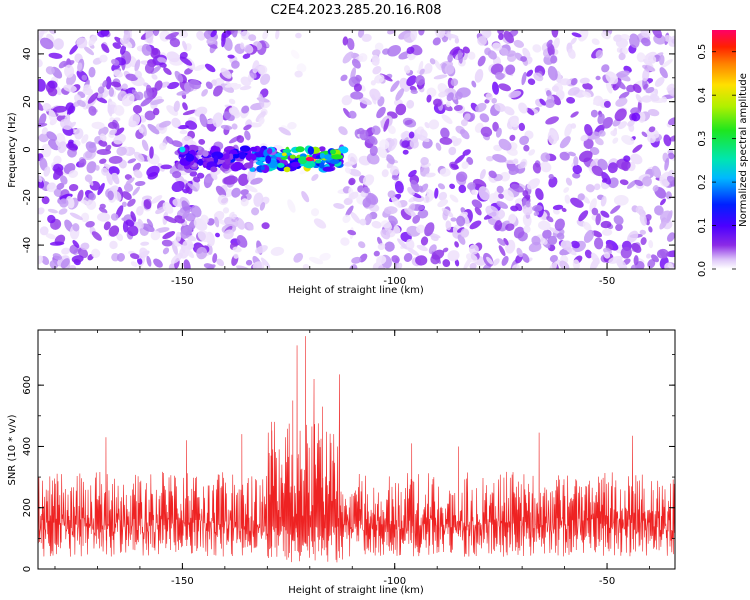 This screenshot has height=600, width=750. Describe the element at coordinates (702, 226) in the screenshot. I see `colorbar-tick-label: 0.1` at that location.